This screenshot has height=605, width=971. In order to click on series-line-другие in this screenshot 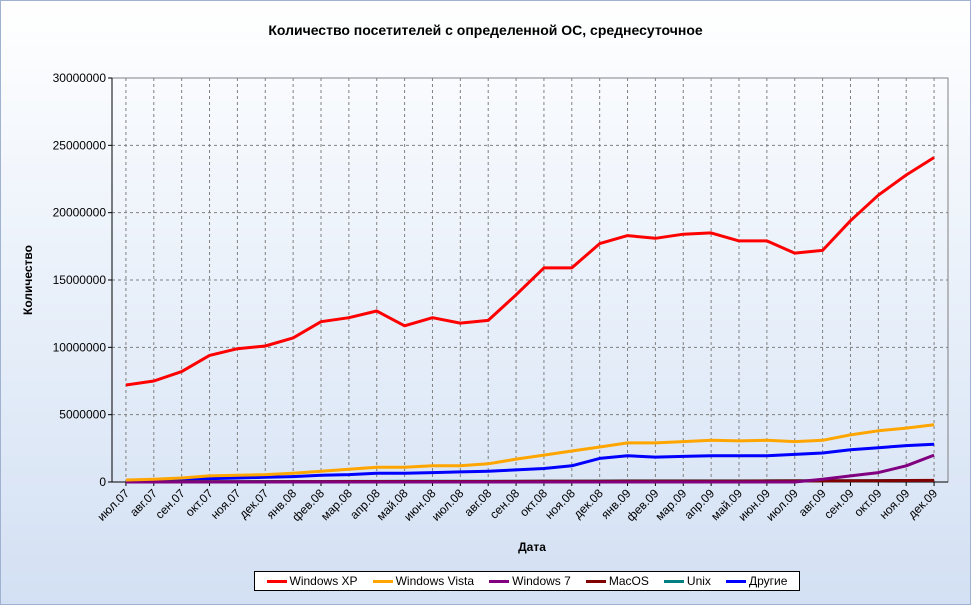, I will do `click(530, 462)`.